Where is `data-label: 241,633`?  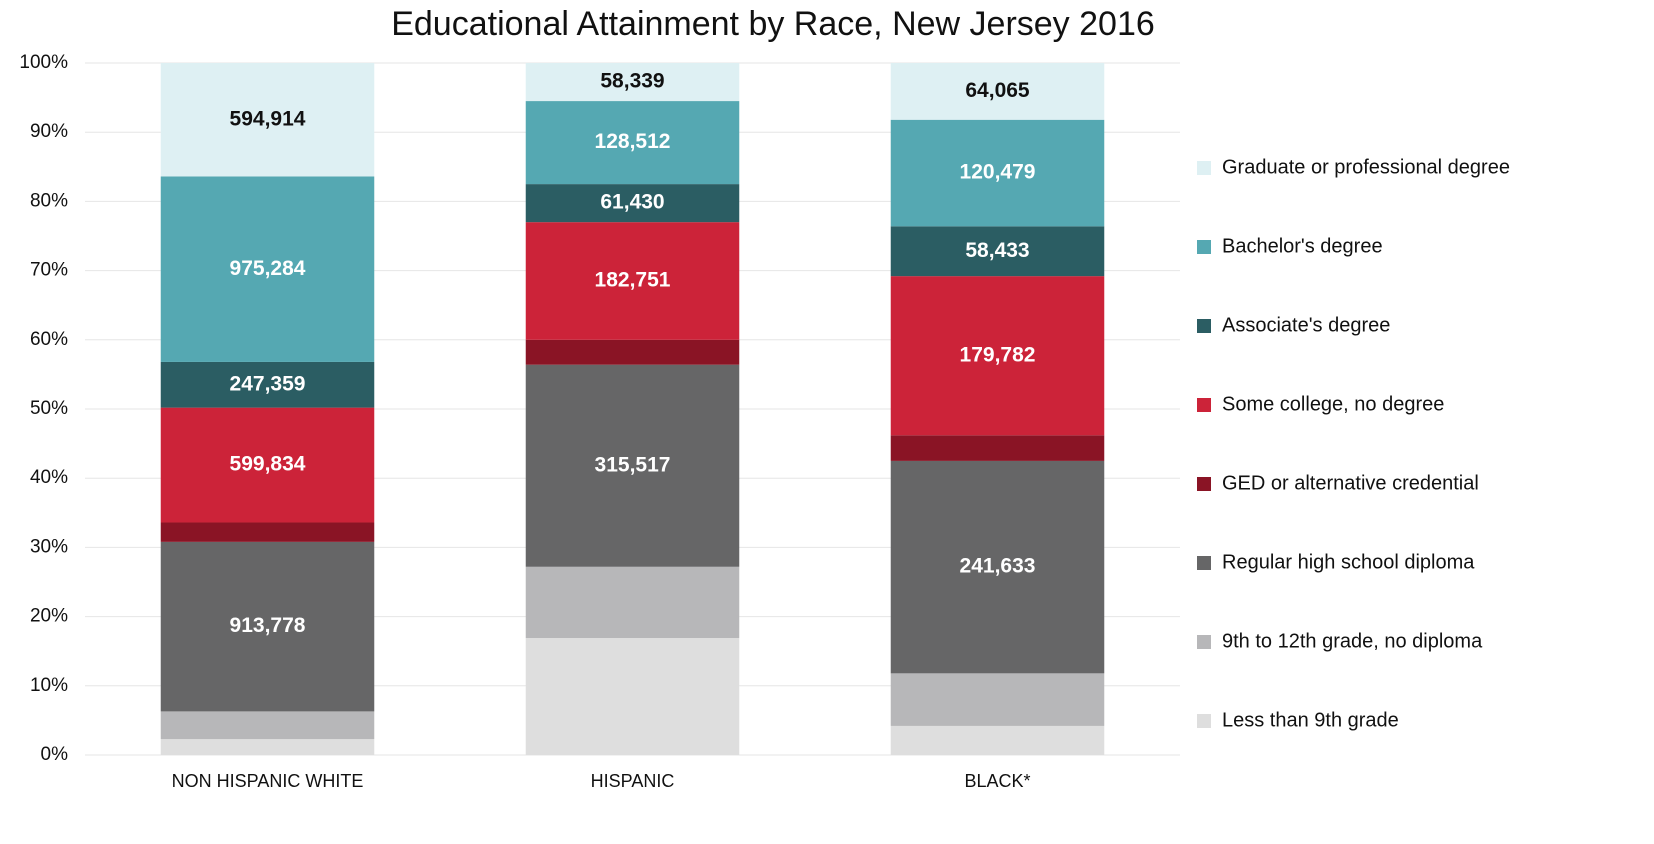
data-label: 241,633 is located at coordinates (998, 566).